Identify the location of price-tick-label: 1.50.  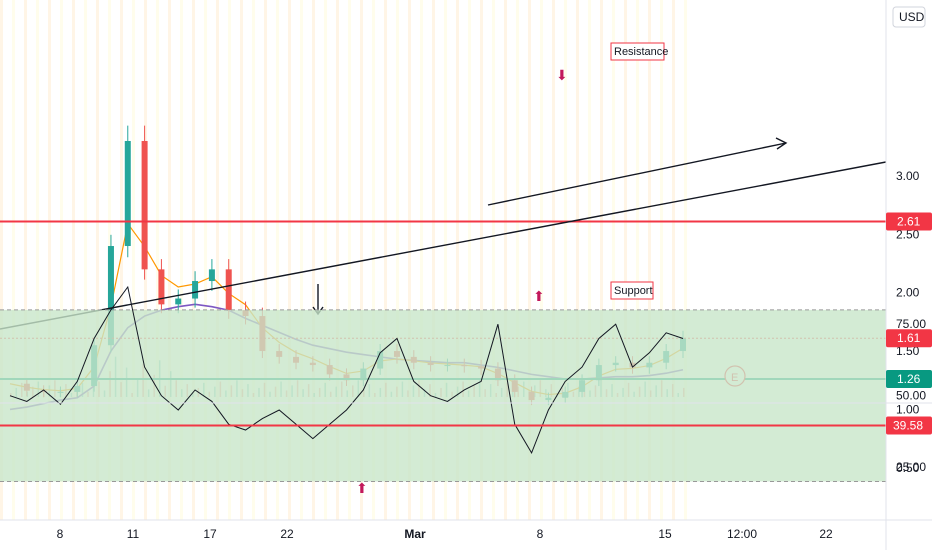
(908, 351).